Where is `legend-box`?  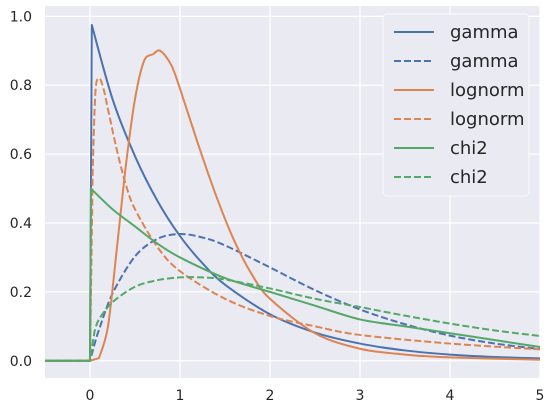
legend-box is located at coordinates (456, 105).